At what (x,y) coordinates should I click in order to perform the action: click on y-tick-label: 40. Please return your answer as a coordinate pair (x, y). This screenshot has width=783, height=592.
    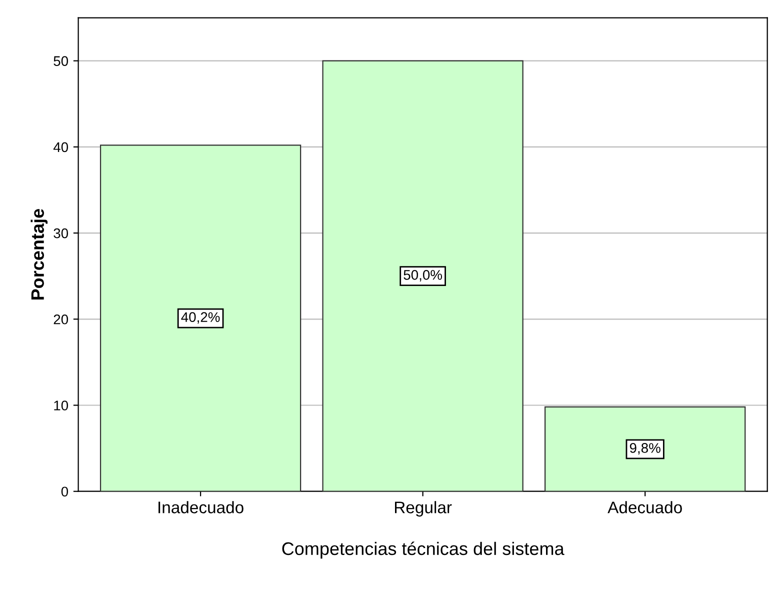
    Looking at the image, I should click on (60, 147).